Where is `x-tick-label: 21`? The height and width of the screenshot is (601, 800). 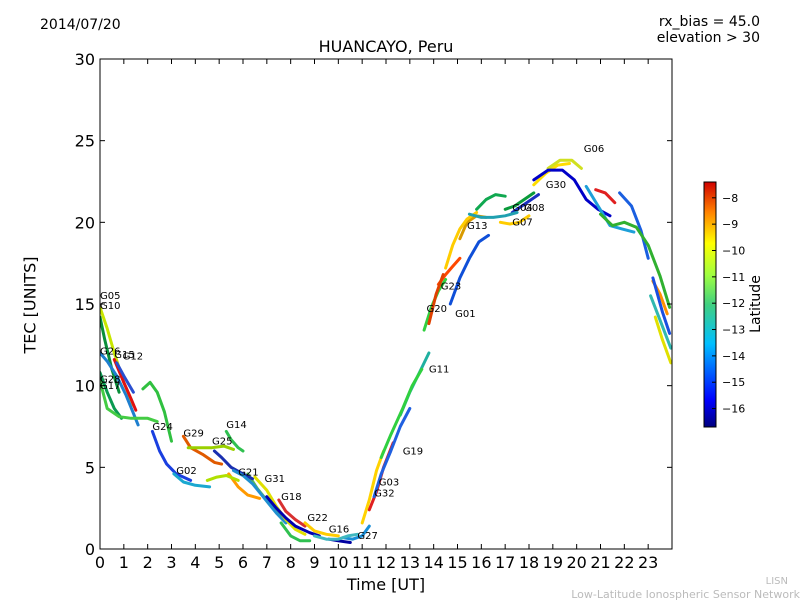 x-tick-label: 21 is located at coordinates (600, 562).